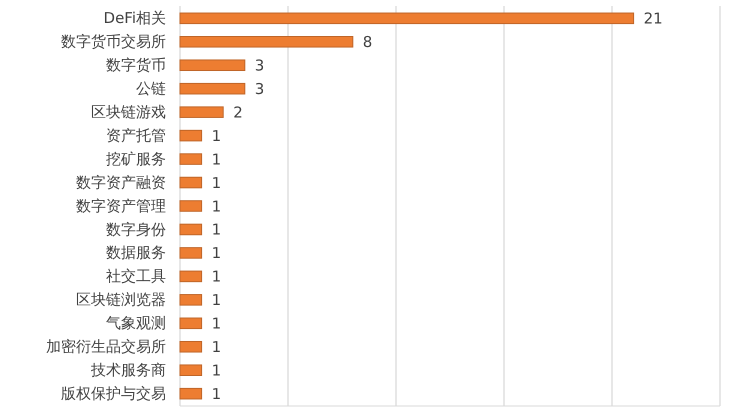  I want to click on y-tick-label: 数字货币交易所, so click(113, 41).